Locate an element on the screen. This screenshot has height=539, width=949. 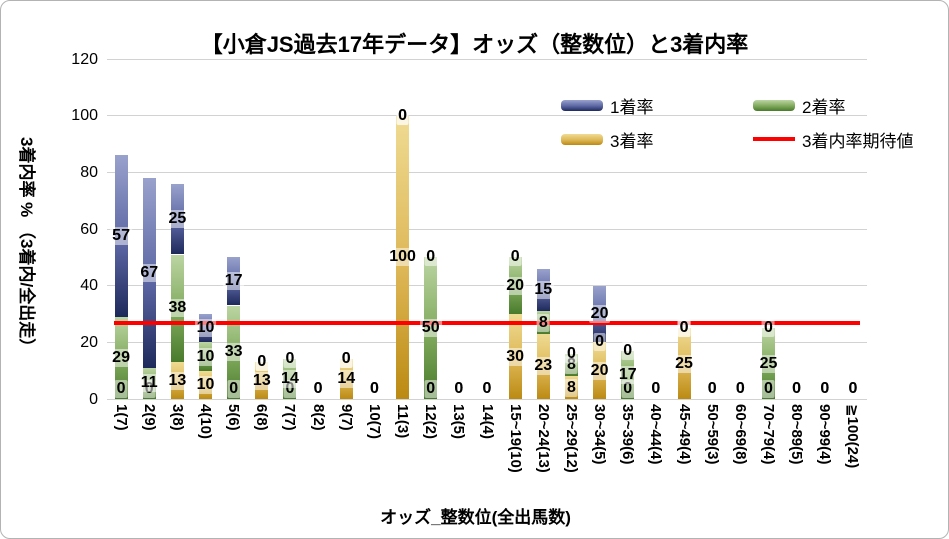
x-axis-tick-label: 7(7) is located at coordinates (290, 417).